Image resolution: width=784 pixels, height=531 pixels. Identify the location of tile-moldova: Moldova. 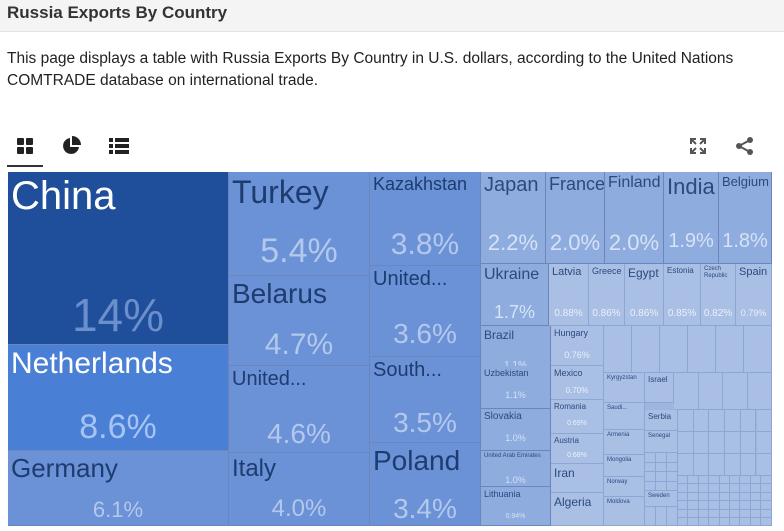
(624, 511).